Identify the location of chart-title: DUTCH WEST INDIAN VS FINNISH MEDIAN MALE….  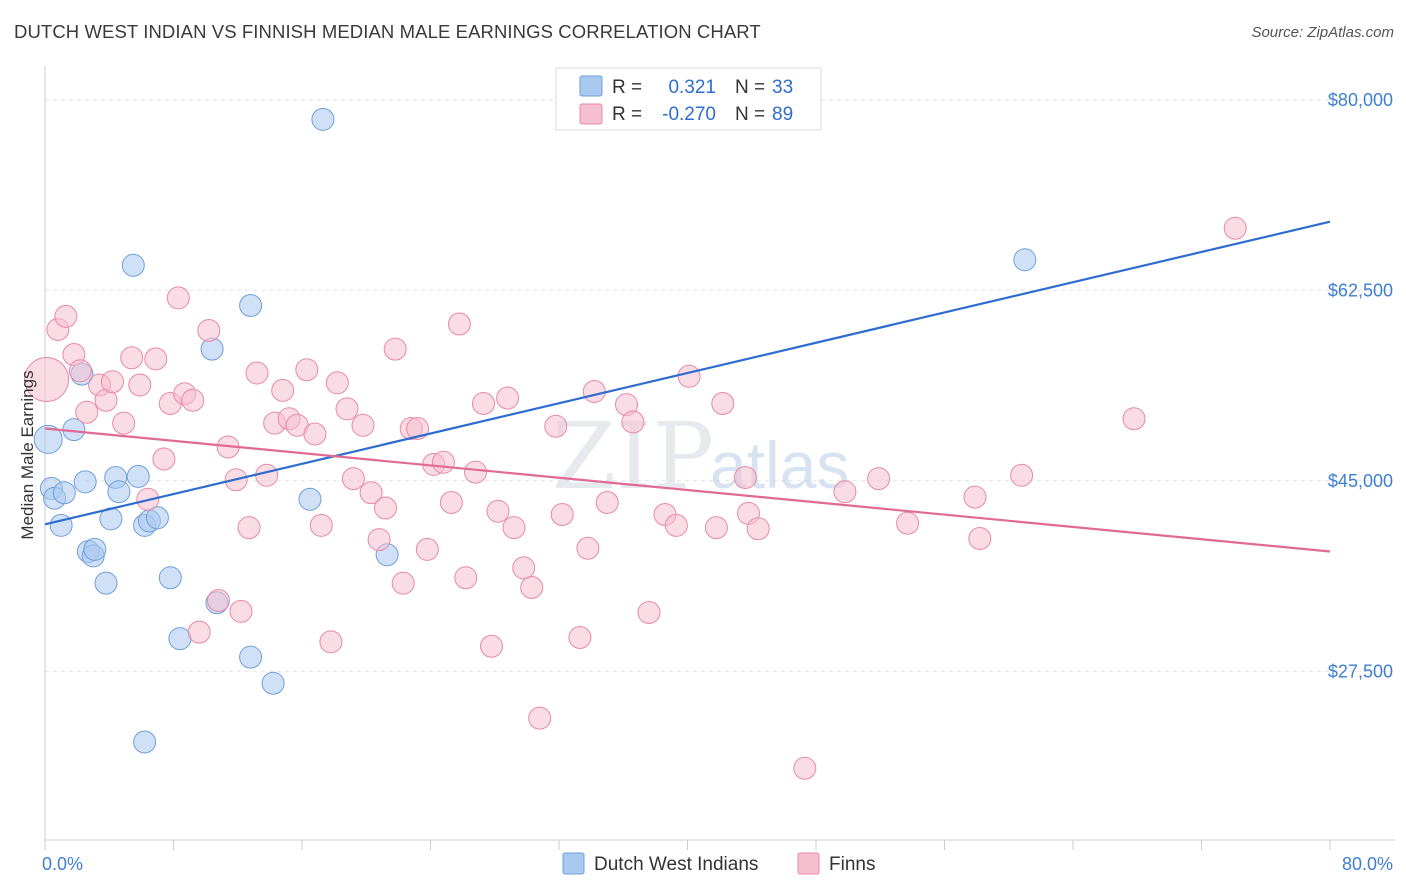
(387, 31).